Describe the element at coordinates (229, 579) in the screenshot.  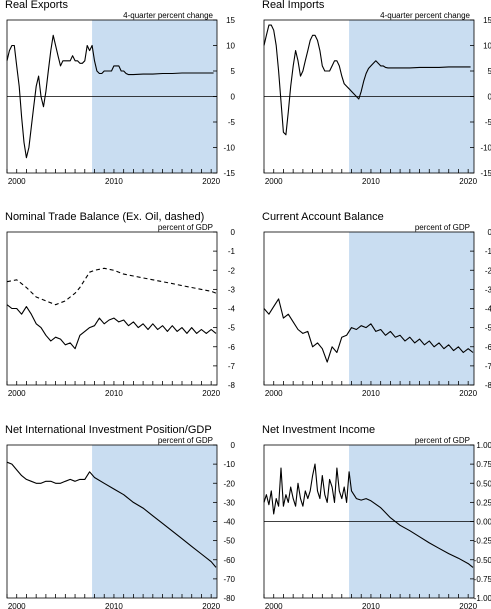
I see `y-tick-label: -70` at that location.